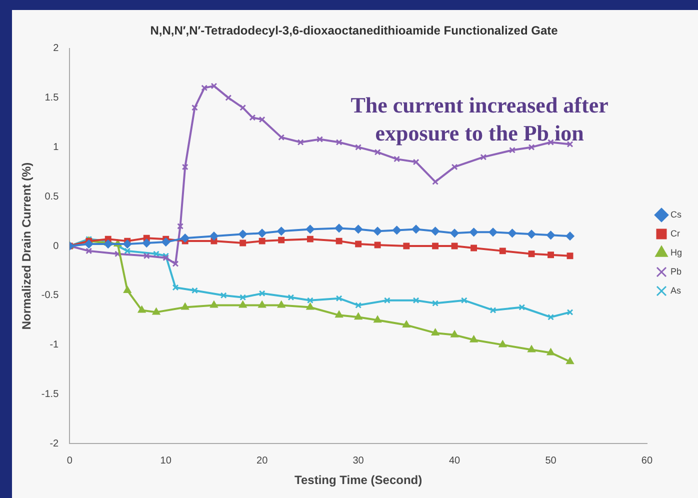 This screenshot has width=698, height=498. Describe the element at coordinates (676, 271) in the screenshot. I see `legend-label: Pb` at that location.